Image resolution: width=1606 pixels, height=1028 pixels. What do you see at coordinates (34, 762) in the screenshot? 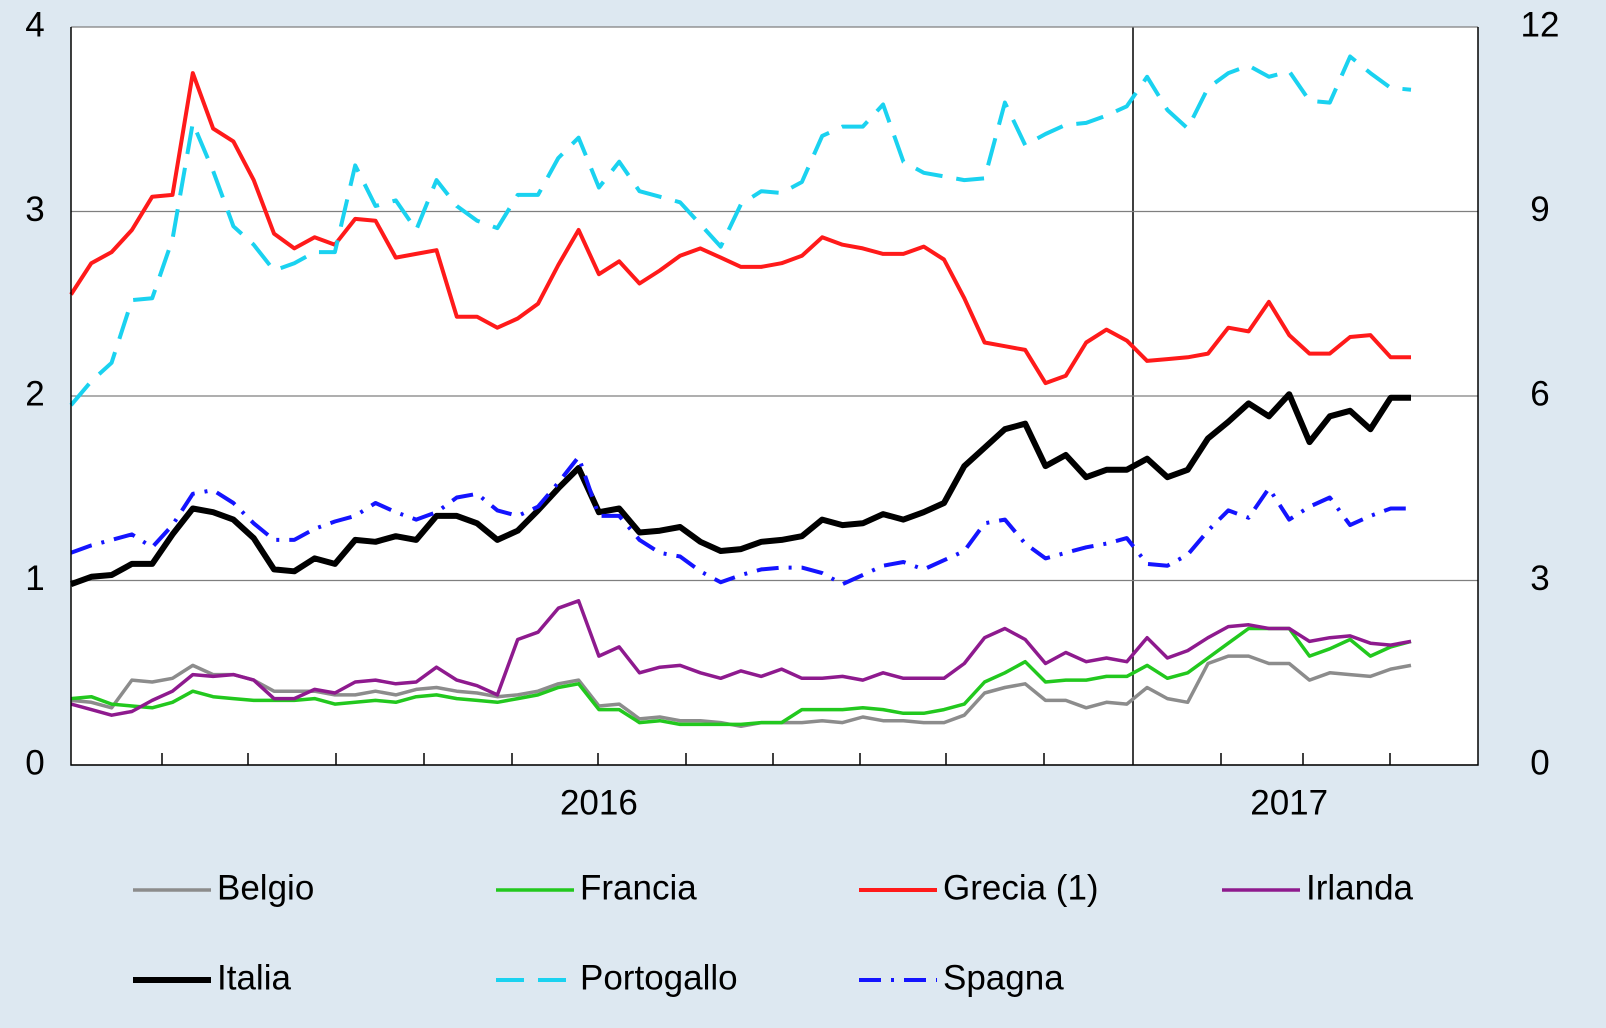
I see `y-tick-label: 0` at bounding box center [34, 762].